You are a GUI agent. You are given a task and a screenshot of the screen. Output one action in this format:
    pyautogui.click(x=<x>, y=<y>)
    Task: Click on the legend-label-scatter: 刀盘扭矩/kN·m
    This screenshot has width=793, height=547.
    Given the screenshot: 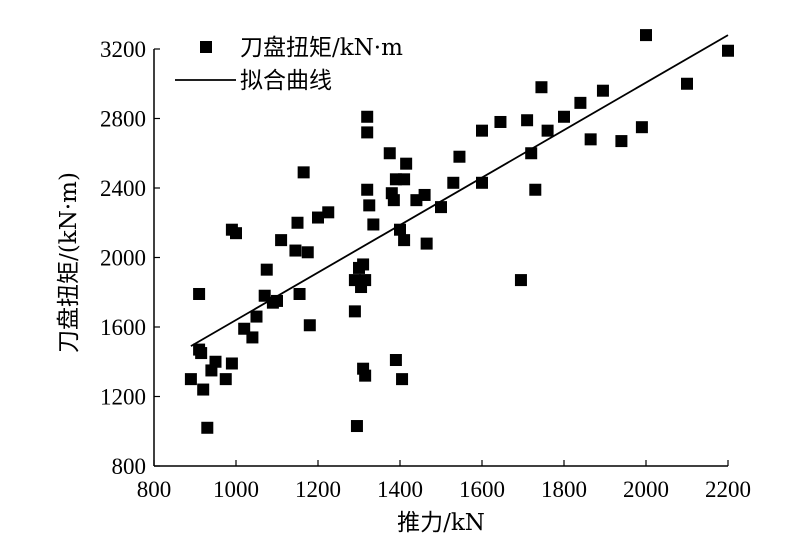 What is the action you would take?
    pyautogui.click(x=321, y=48)
    